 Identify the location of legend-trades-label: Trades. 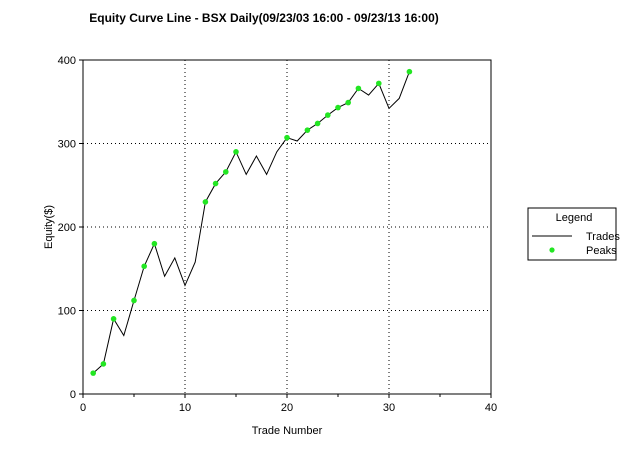
(603, 237).